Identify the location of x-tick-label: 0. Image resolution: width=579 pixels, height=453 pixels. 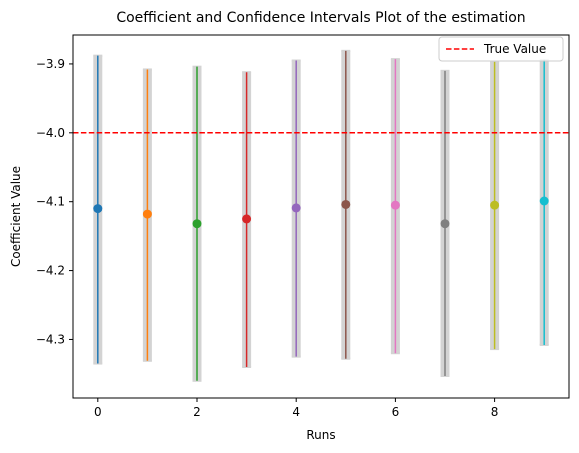
(98, 412).